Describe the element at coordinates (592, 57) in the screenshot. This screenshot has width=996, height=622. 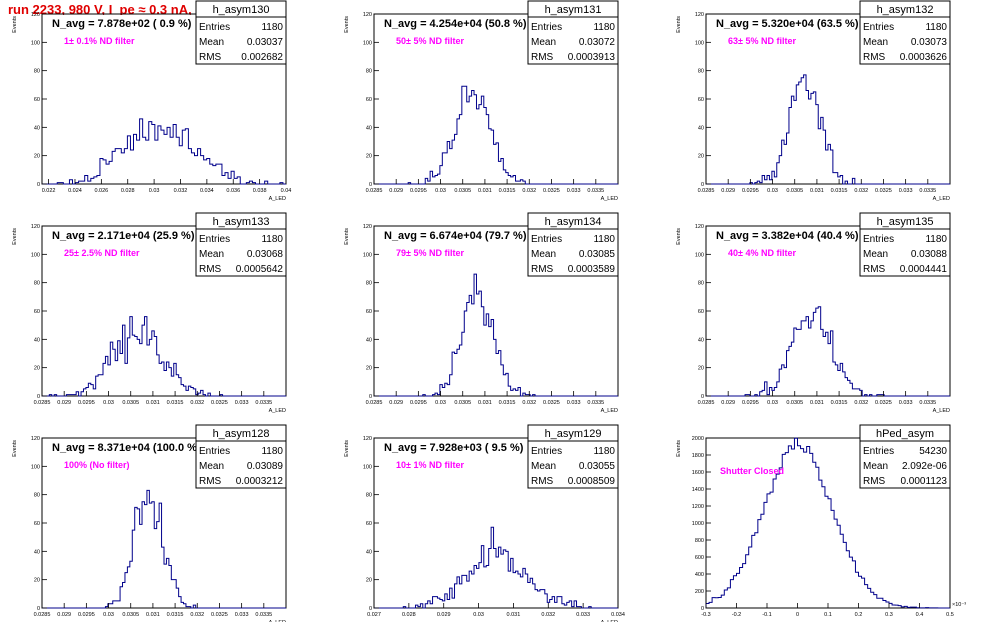
I see `stats-value: 0.0003913` at that location.